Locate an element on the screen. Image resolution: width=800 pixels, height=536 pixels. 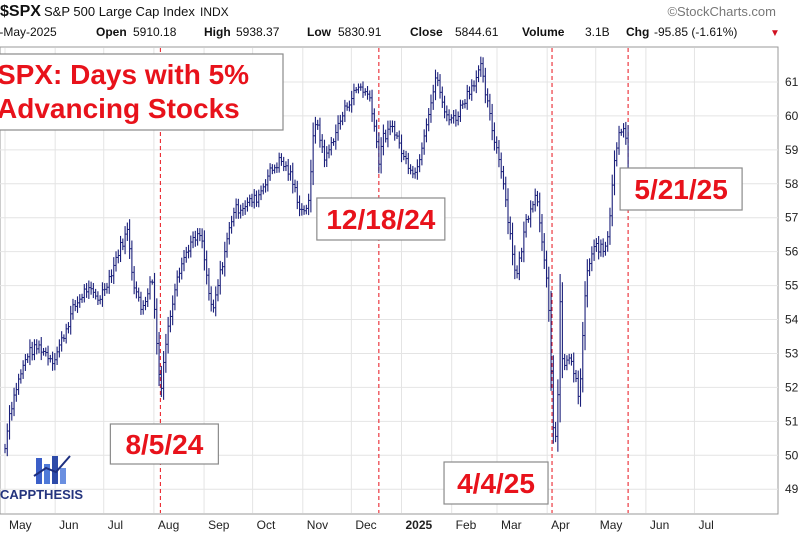
exchange-text: INDX is located at coordinates (214, 12).